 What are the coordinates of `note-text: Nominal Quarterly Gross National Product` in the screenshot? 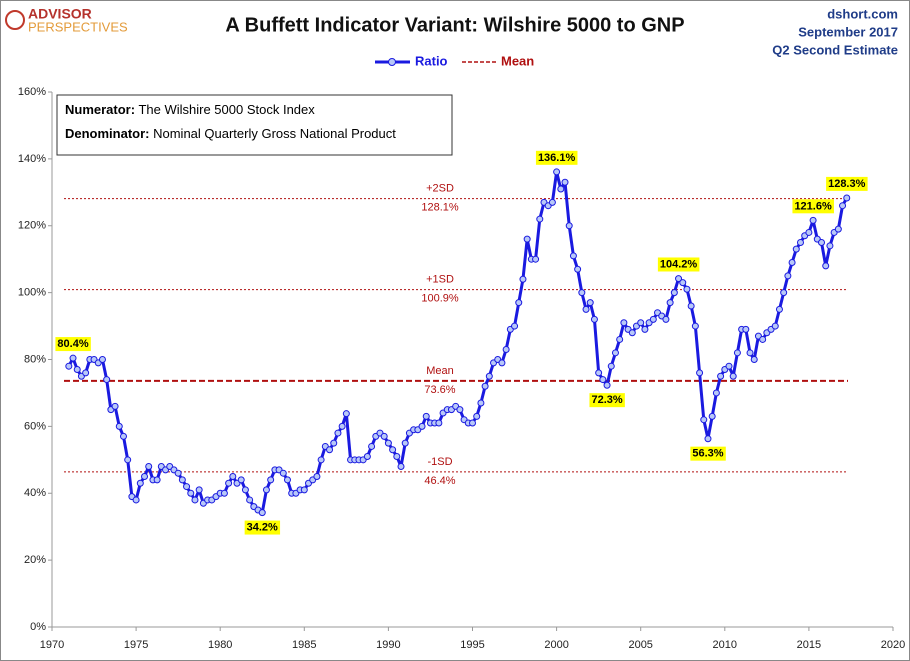 It's located at (273, 133).